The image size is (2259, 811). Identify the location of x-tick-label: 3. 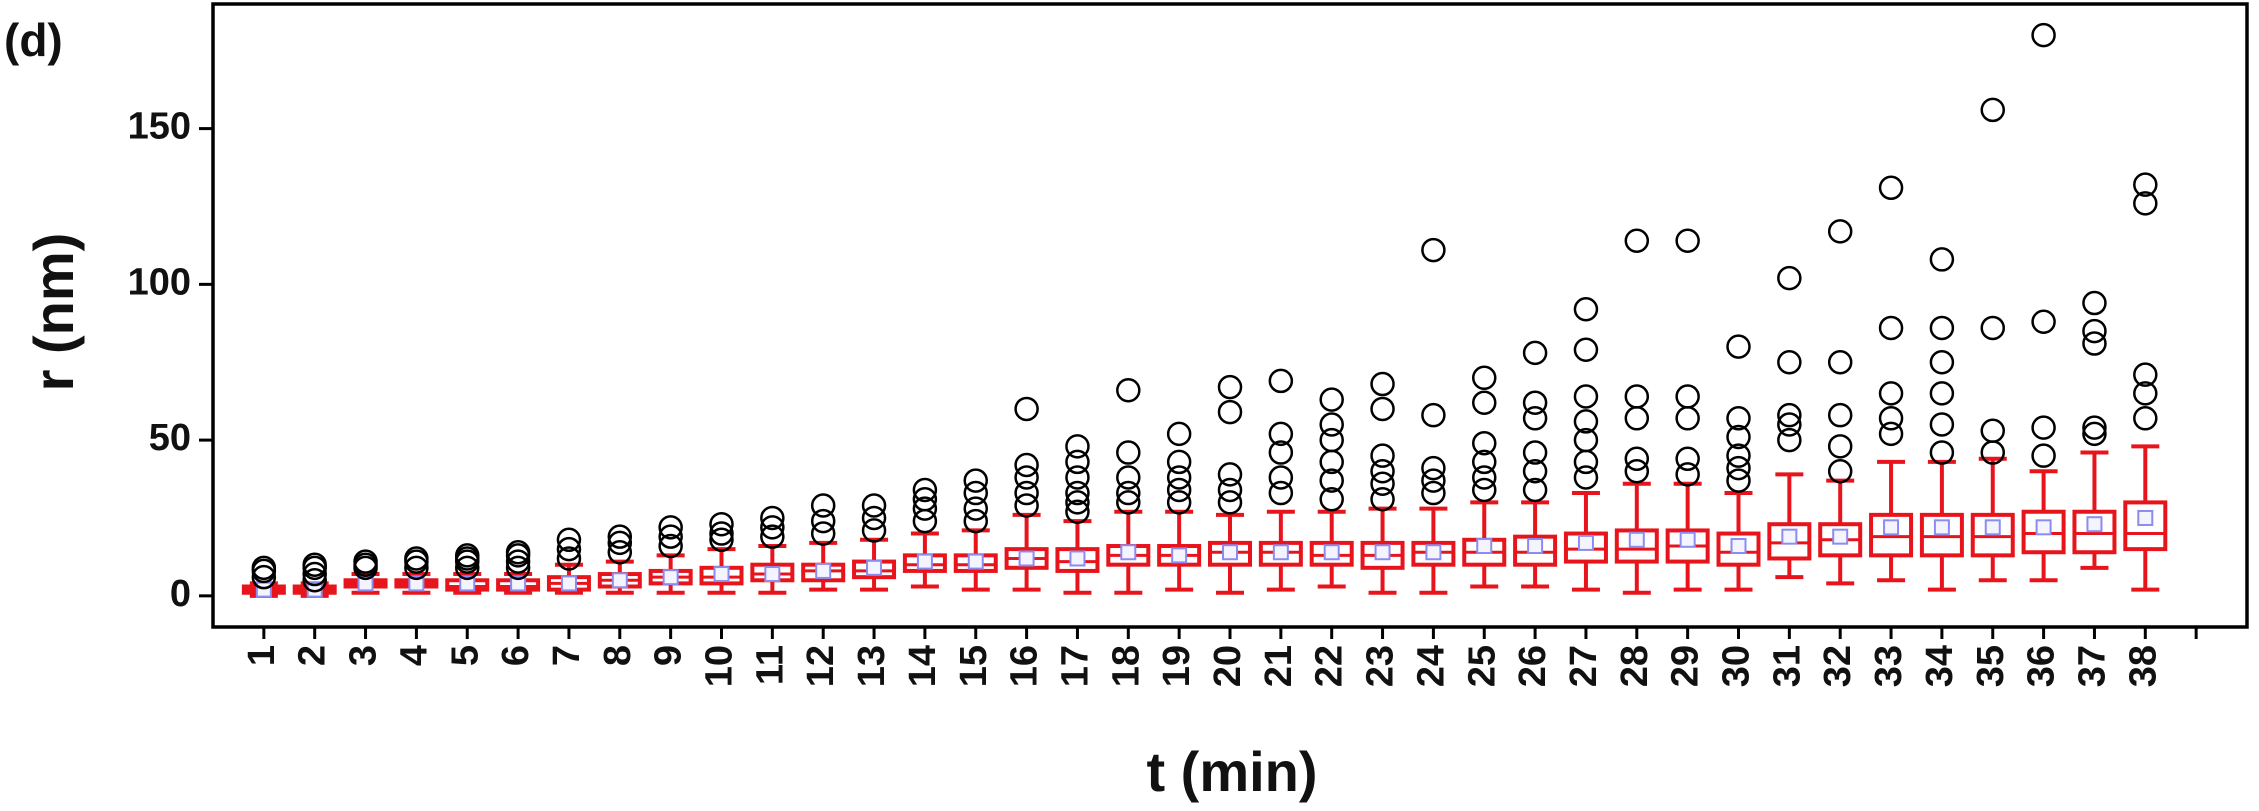
(364, 655).